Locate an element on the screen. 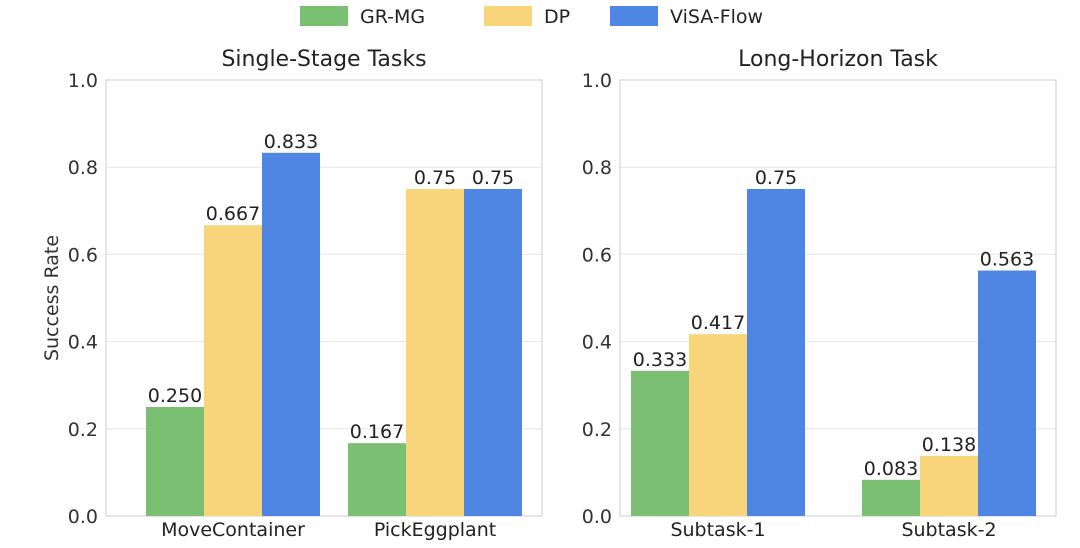 Image resolution: width=1080 pixels, height=548 pixels. bar-value-label: 0.250 is located at coordinates (175, 396).